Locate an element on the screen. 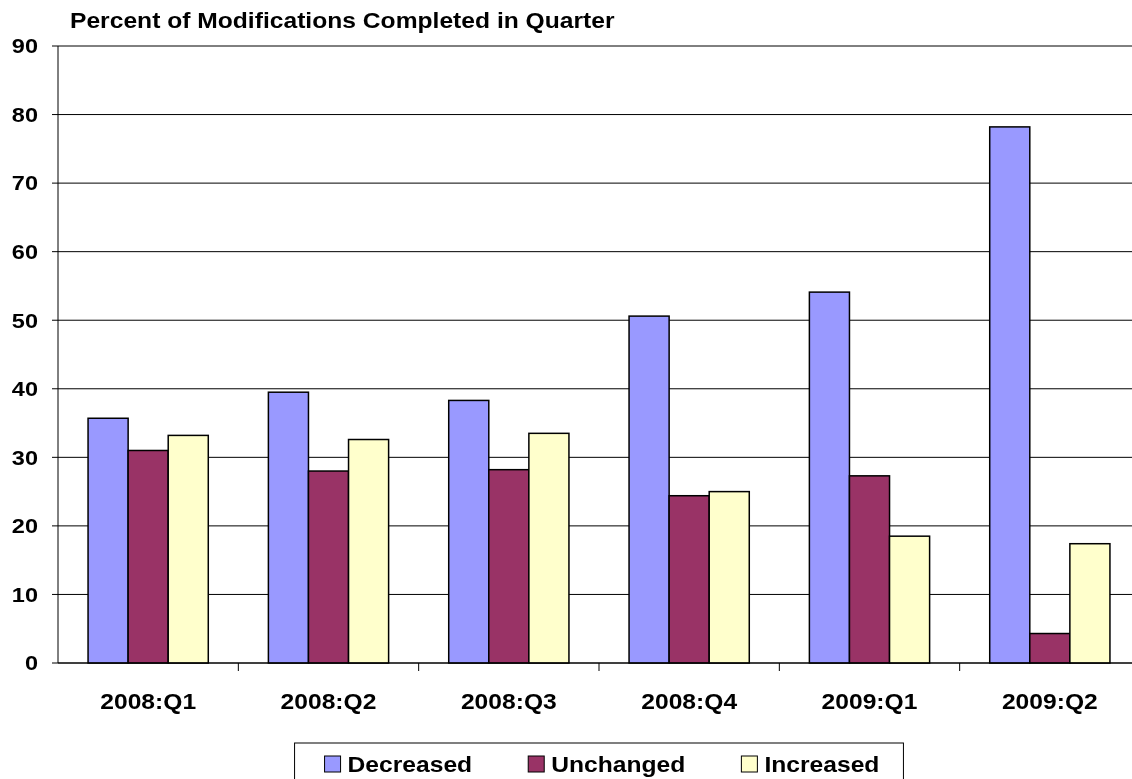  x-tick-label: 2008:Q4 is located at coordinates (689, 701).